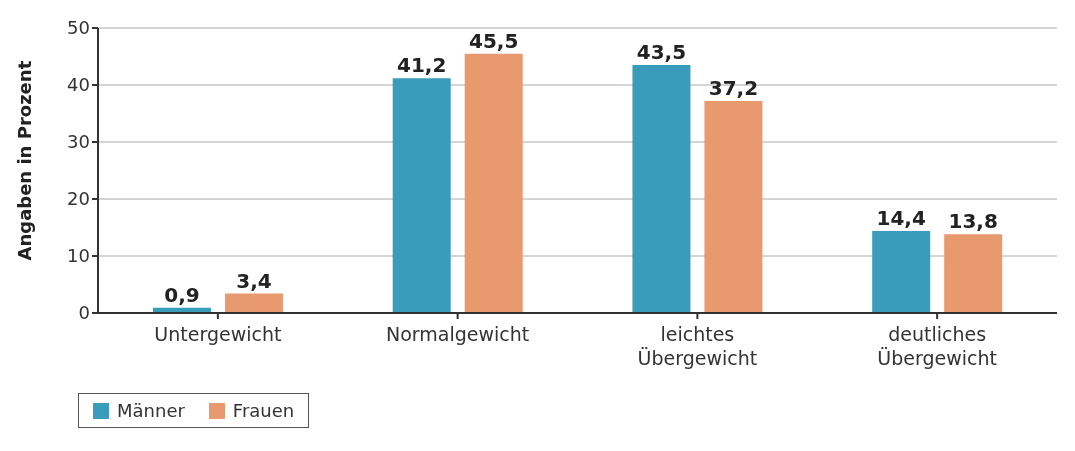 The height and width of the screenshot is (451, 1075). I want to click on x-tick-label: Normalgewicht, so click(457, 334).